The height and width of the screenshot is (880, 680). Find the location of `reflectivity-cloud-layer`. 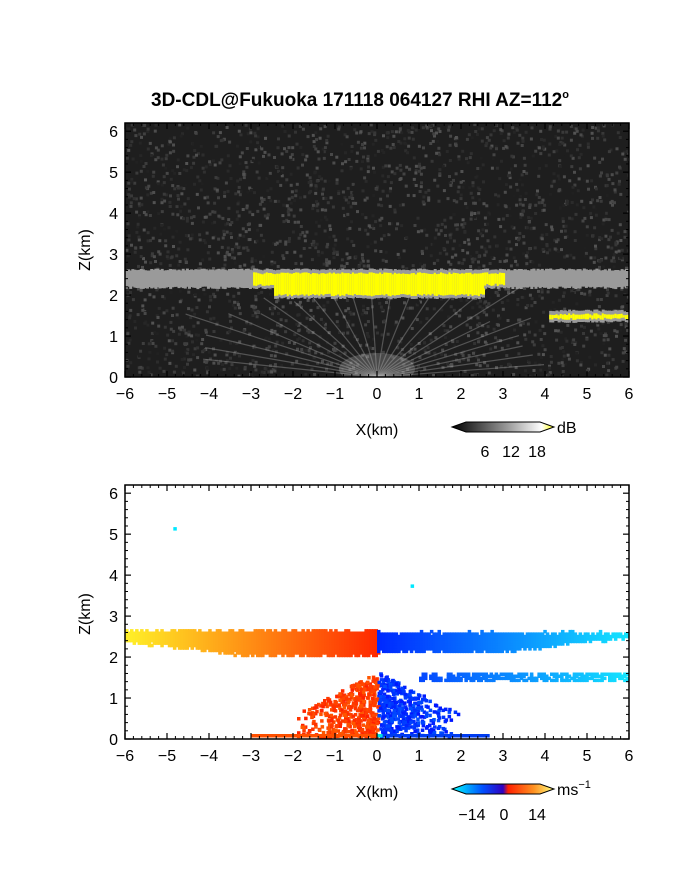

reflectivity-cloud-layer is located at coordinates (377, 295).